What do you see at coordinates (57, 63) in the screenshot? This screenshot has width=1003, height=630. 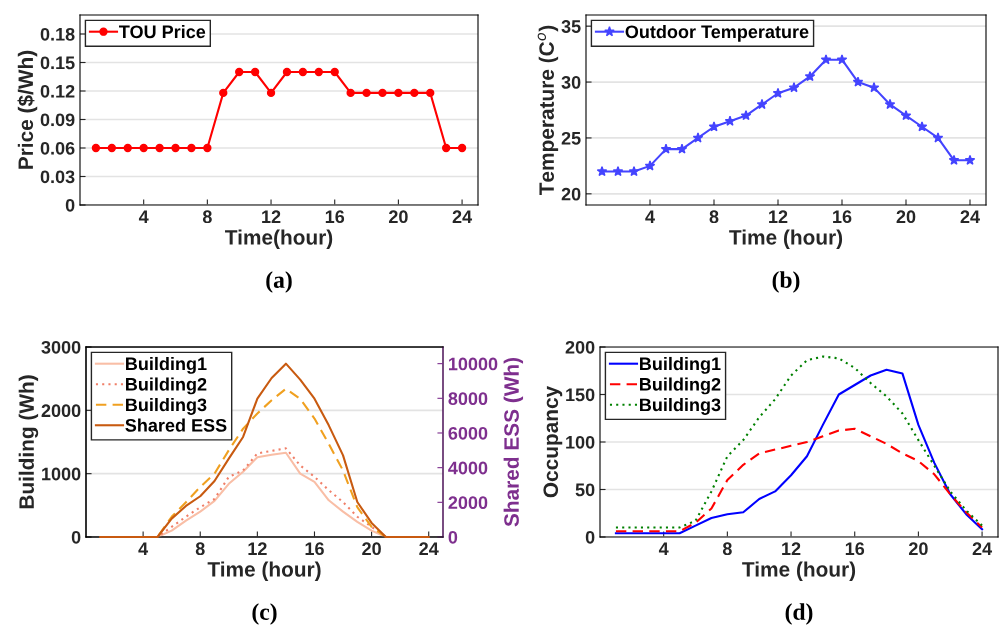 I see `y-tick-label: 0.15` at bounding box center [57, 63].